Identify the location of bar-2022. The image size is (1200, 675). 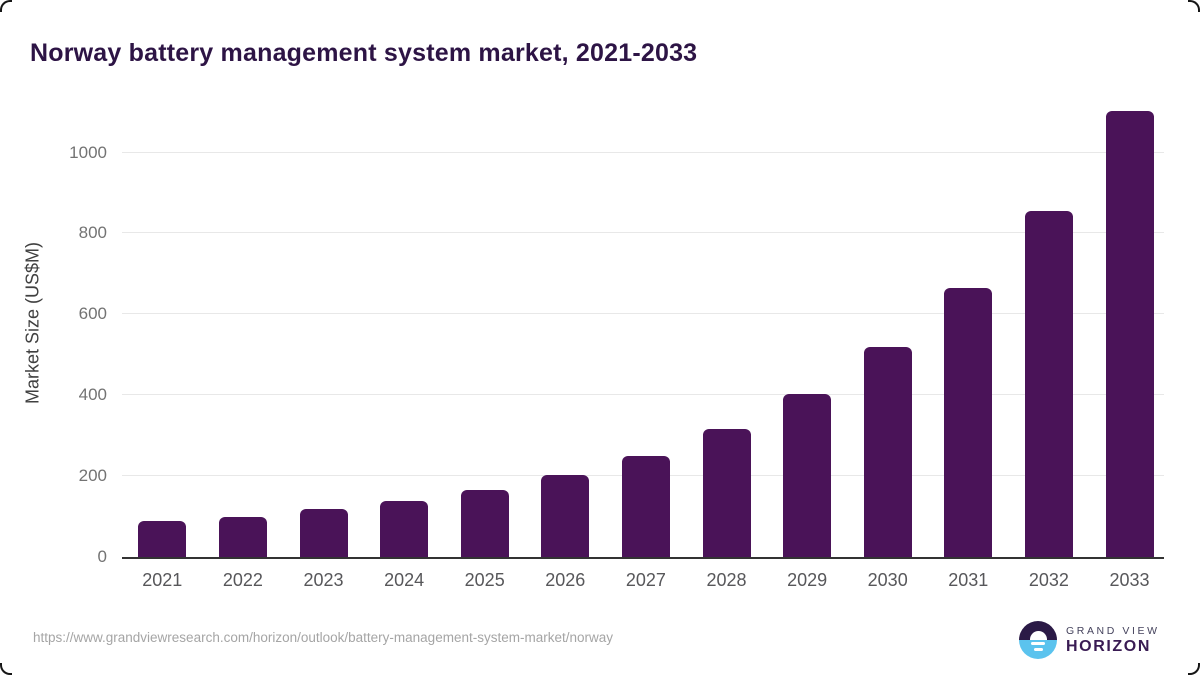
(242, 536).